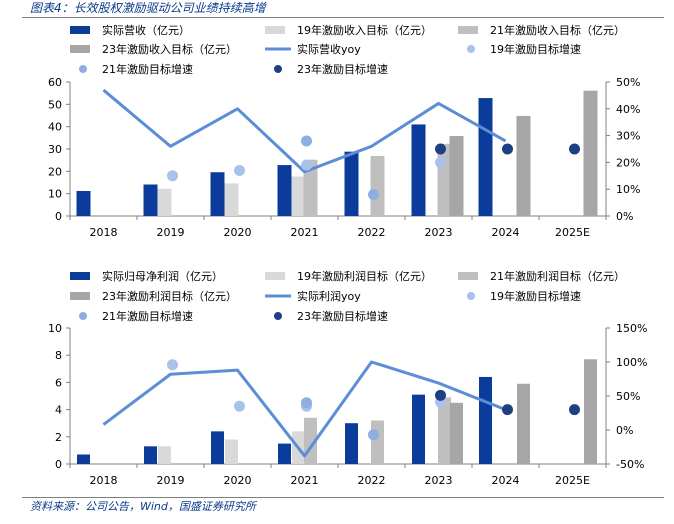 This screenshot has height=524, width=674. Describe the element at coordinates (55, 149) in the screenshot. I see `y-tick-label: 30` at that location.